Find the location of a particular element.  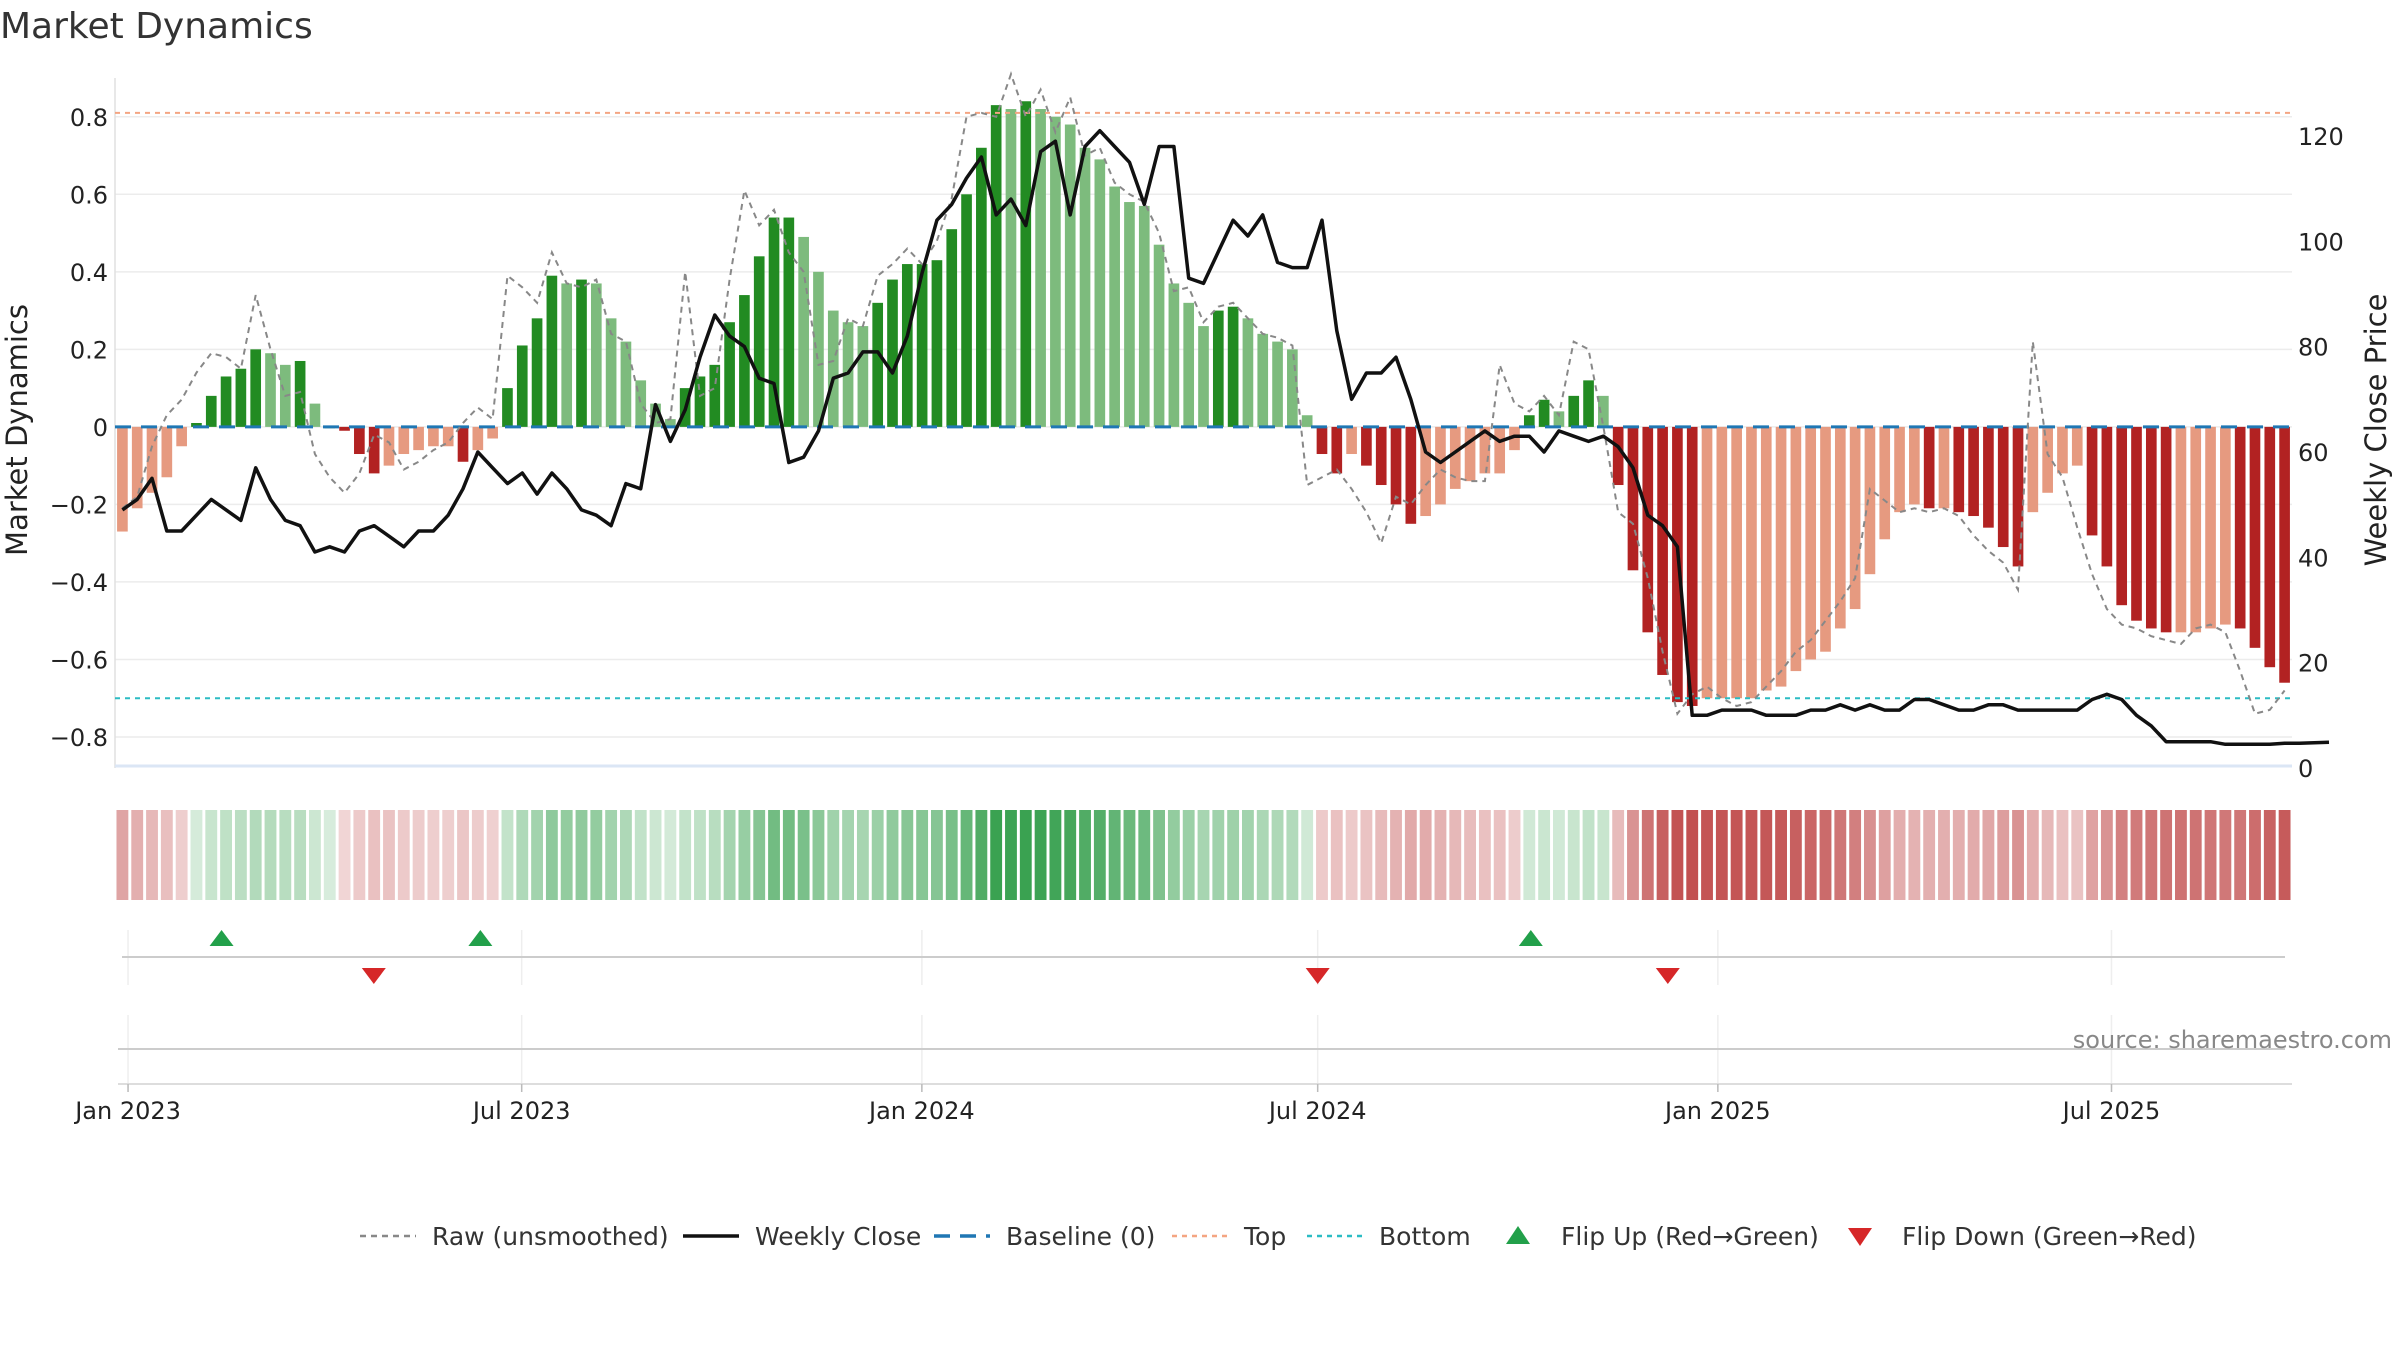

legend-raw-label: Raw (unsmoothed) is located at coordinates (550, 1236).